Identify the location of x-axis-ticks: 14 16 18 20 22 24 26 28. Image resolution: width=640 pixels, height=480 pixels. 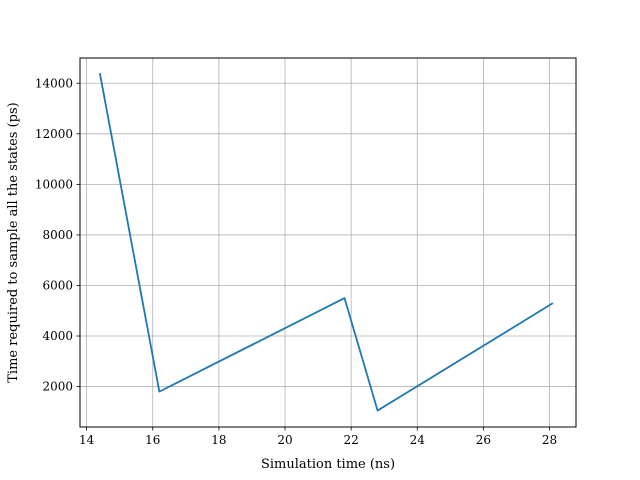
(318, 437).